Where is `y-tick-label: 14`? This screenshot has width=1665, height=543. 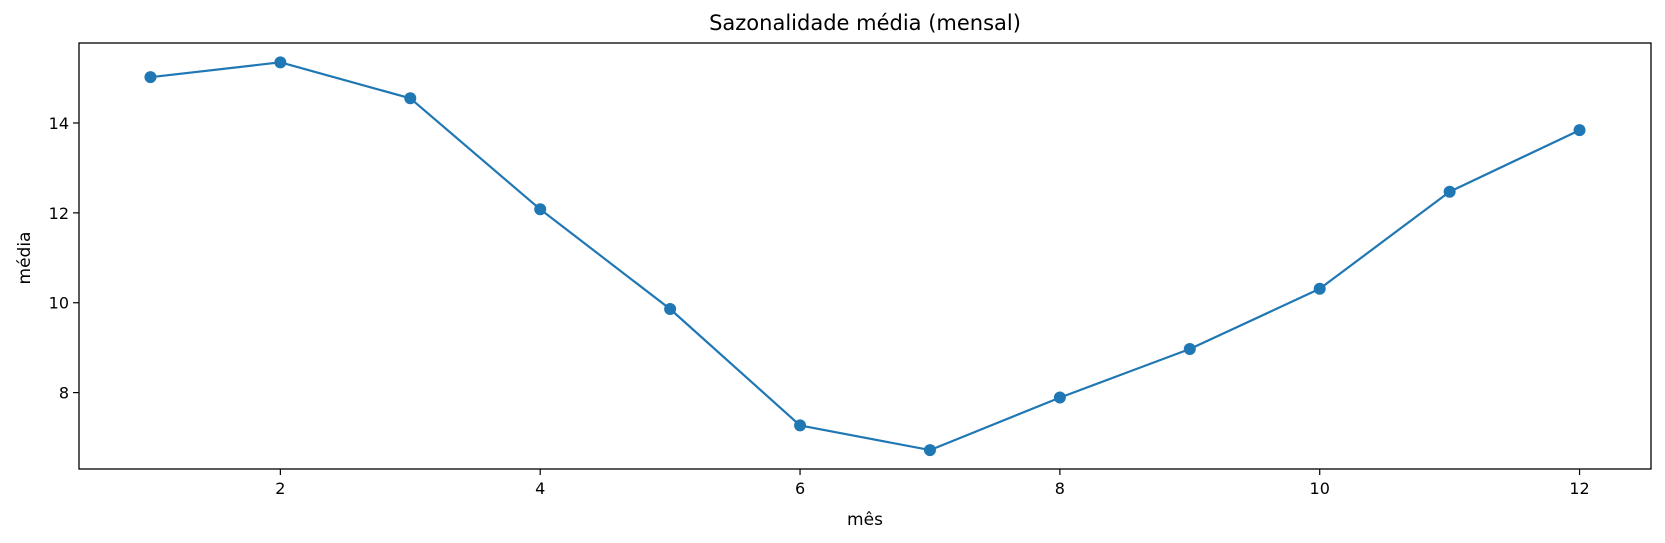
y-tick-label: 14 is located at coordinates (59, 123).